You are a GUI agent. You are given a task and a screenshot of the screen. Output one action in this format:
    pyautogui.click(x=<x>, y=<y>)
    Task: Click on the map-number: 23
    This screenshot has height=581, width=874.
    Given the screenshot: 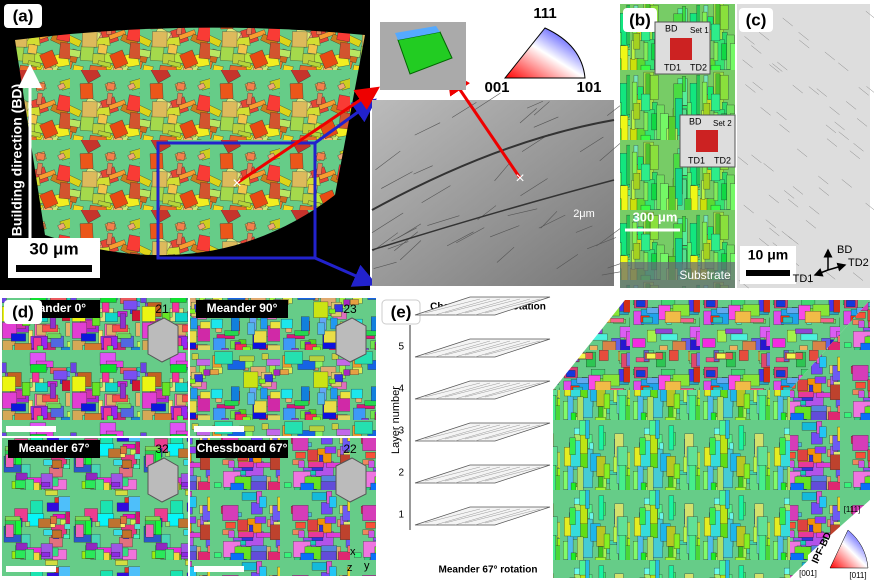 What is the action you would take?
    pyautogui.click(x=350, y=309)
    